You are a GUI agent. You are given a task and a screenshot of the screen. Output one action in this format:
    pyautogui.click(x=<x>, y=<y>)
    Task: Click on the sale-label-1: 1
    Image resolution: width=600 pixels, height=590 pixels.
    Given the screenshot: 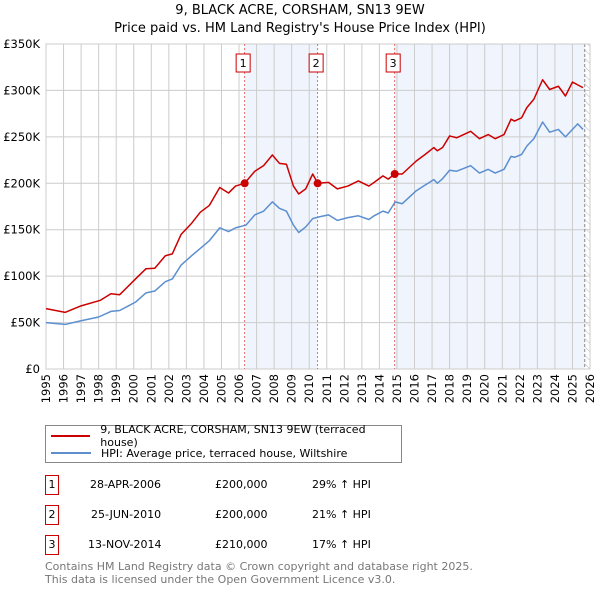 What is the action you would take?
    pyautogui.click(x=243, y=63)
    